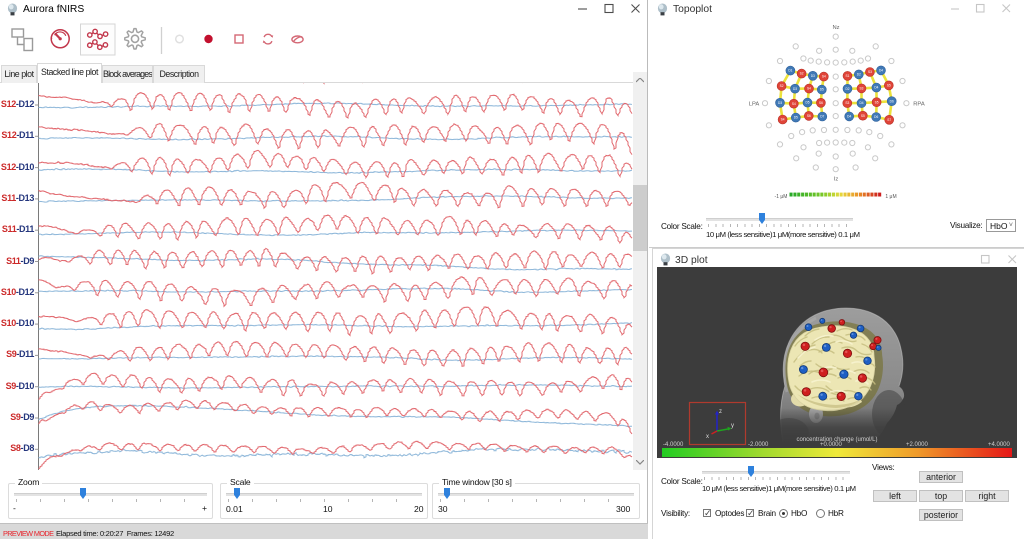 The height and width of the screenshot is (539, 1024). I want to click on svg-text: +0.0000, so click(831, 445).